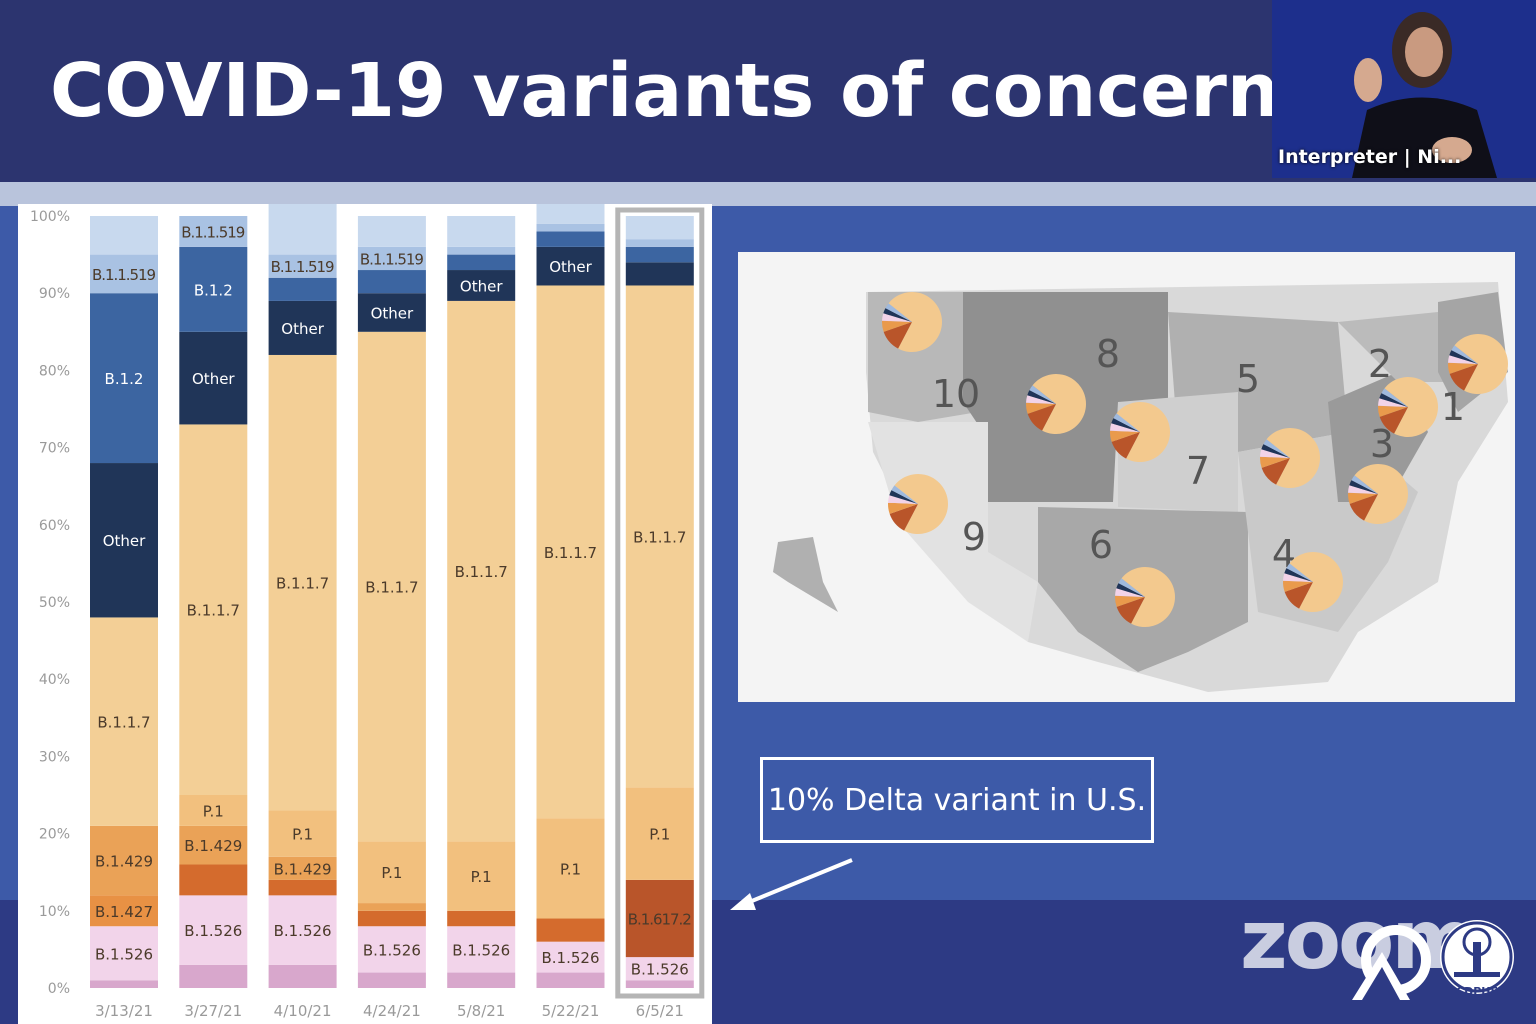 This screenshot has height=1024, width=1536. I want to click on map-region-label: 6, so click(1101, 545).